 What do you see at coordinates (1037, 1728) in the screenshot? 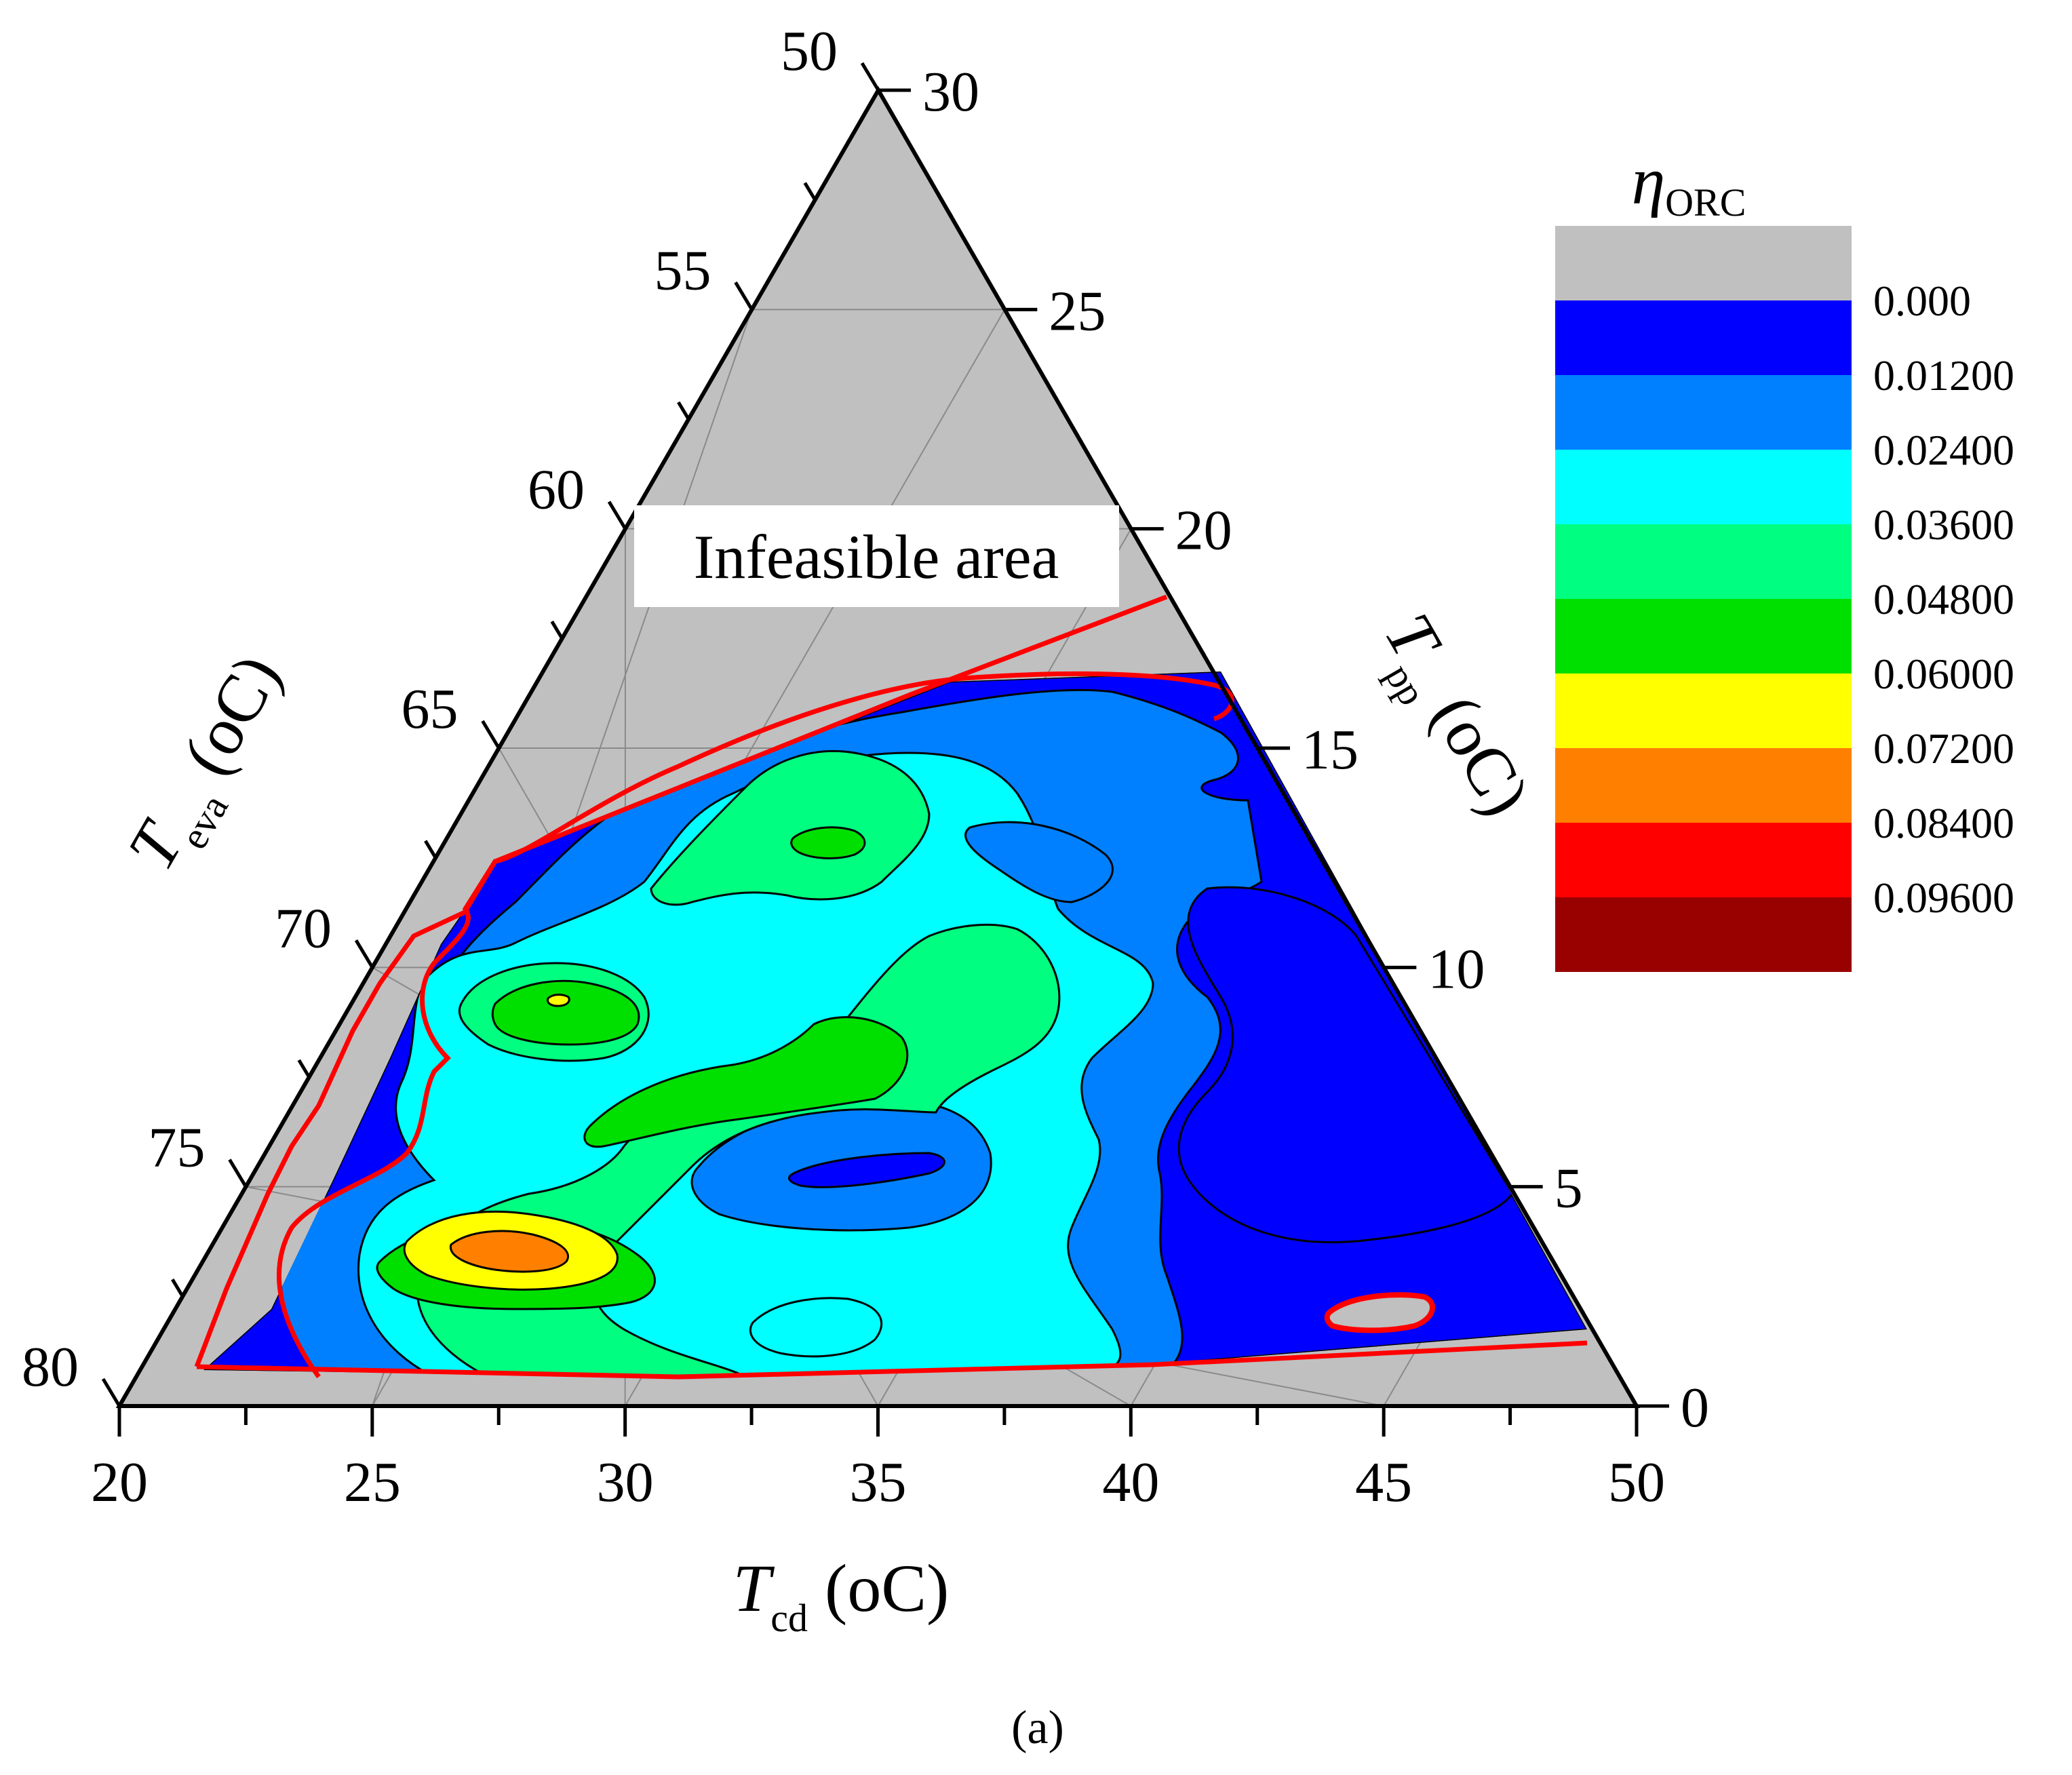
I see `figure-caption: (a)` at bounding box center [1037, 1728].